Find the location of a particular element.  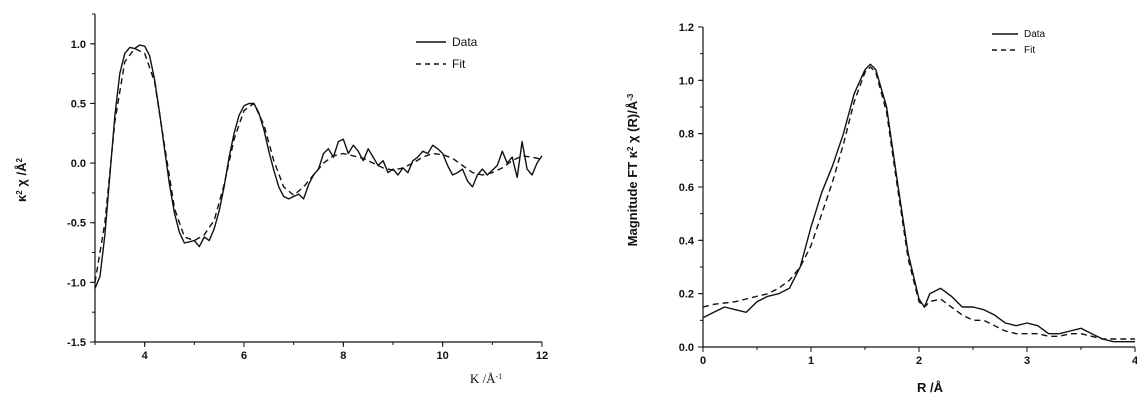

x-tick-label: 2 is located at coordinates (919, 361).